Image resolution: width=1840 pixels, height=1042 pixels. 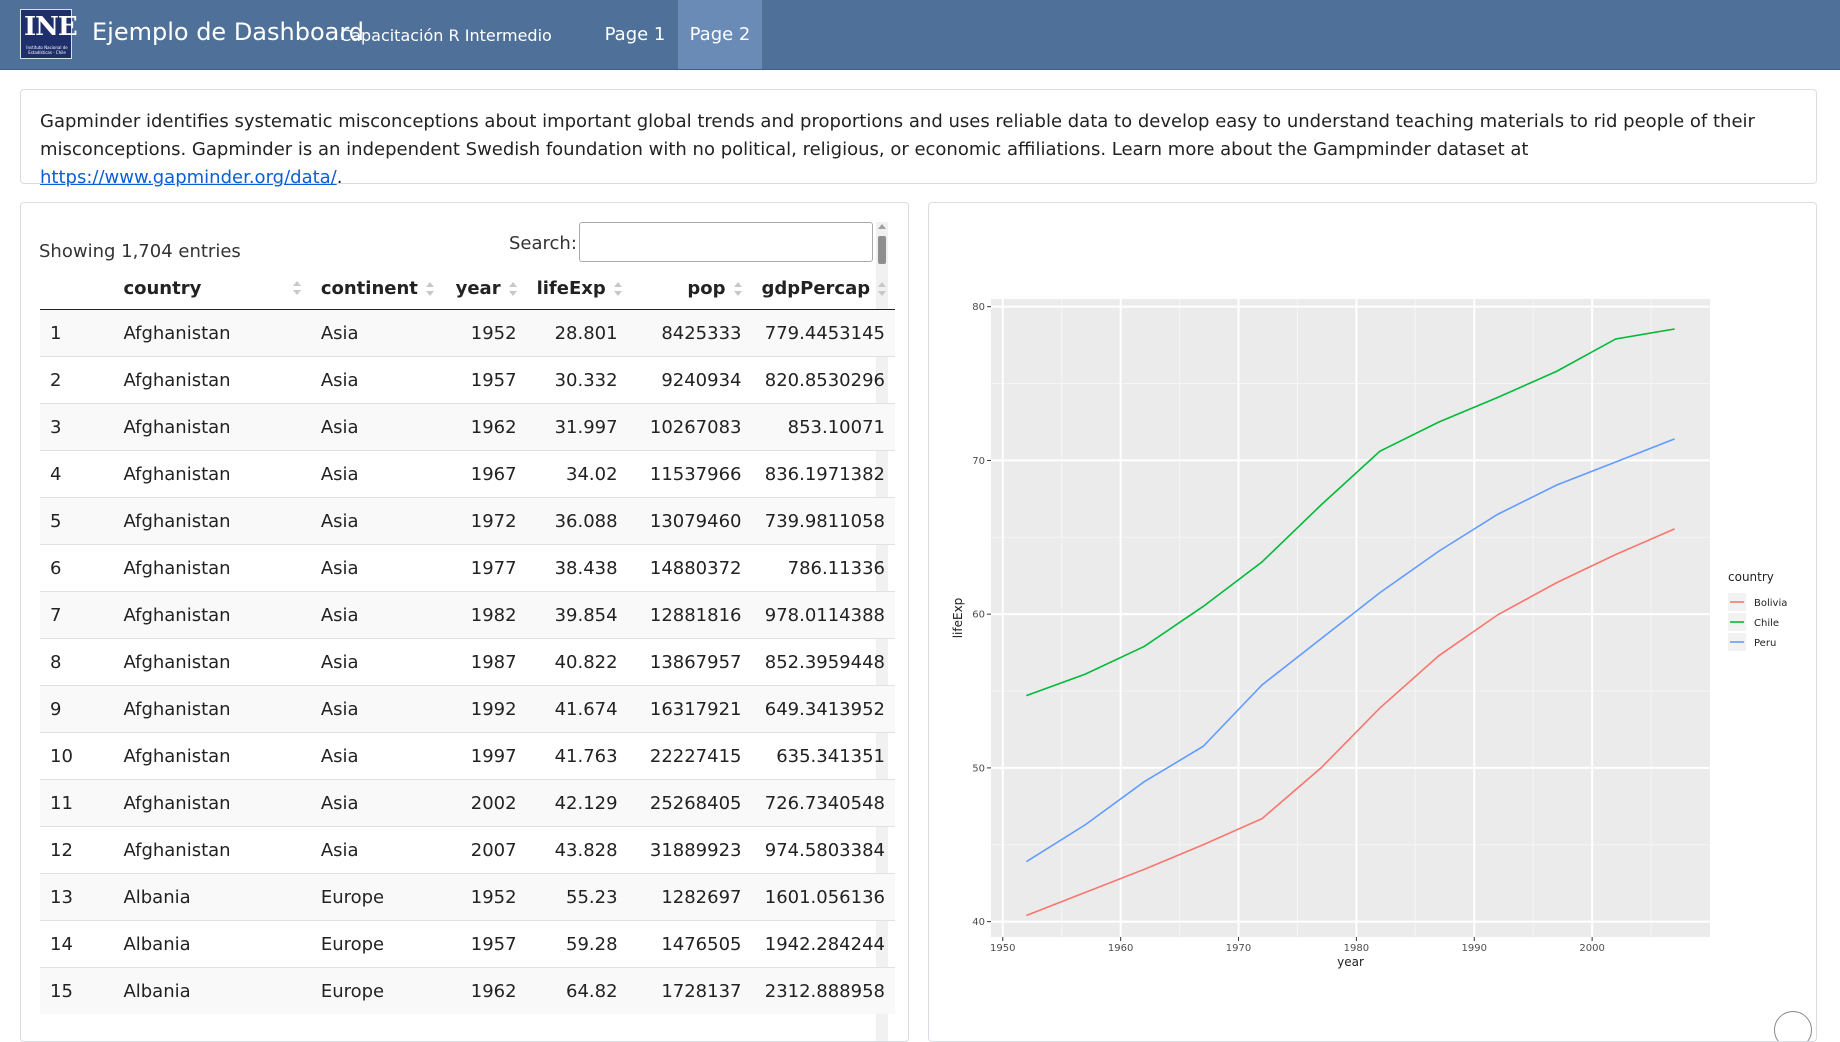 What do you see at coordinates (577, 803) in the screenshot?
I see `lifeexp-cell: 42.129` at bounding box center [577, 803].